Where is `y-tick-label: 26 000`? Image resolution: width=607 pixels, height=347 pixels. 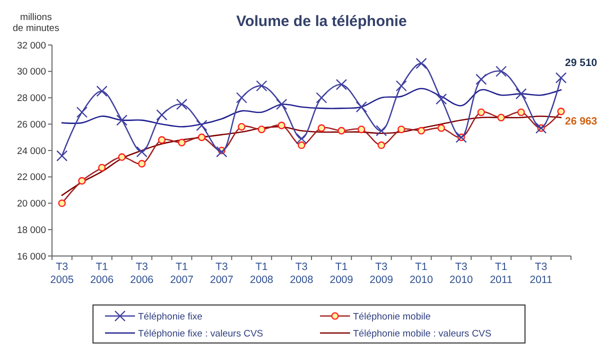
y-tick-label: 26 000 is located at coordinates (31, 124).